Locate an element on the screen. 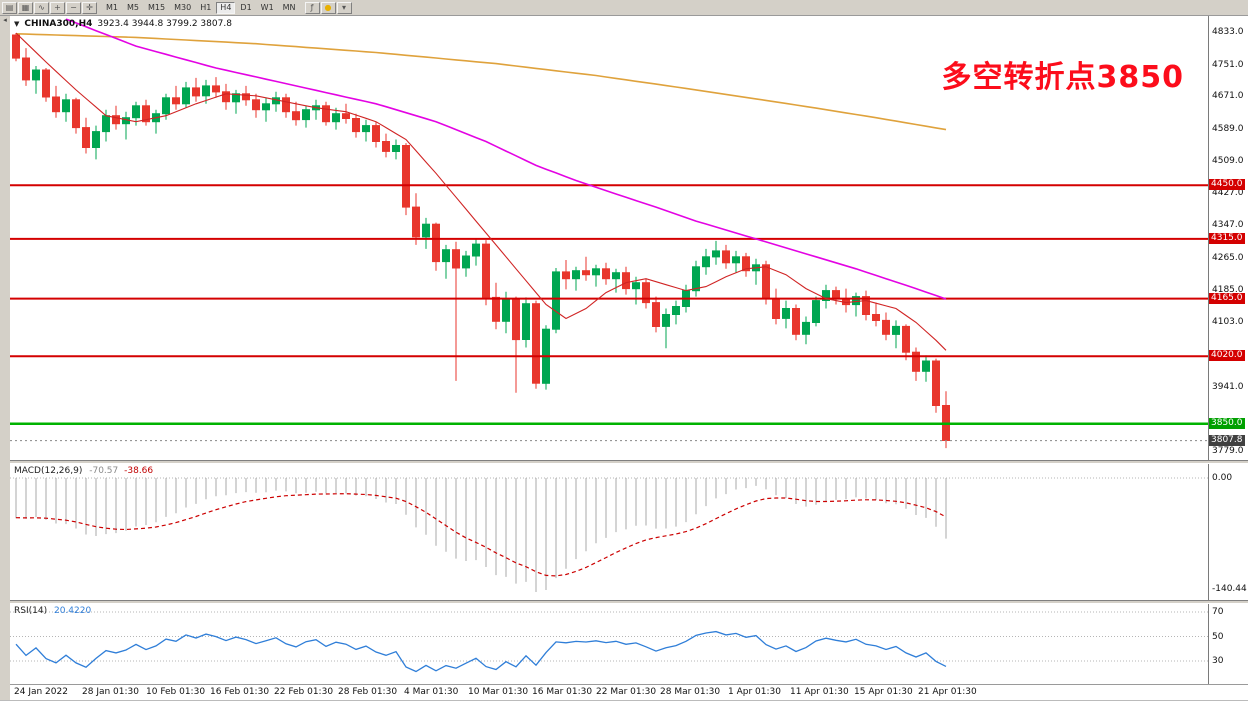 The height and width of the screenshot is (704, 1248). rsi-chart is located at coordinates (609, 644).